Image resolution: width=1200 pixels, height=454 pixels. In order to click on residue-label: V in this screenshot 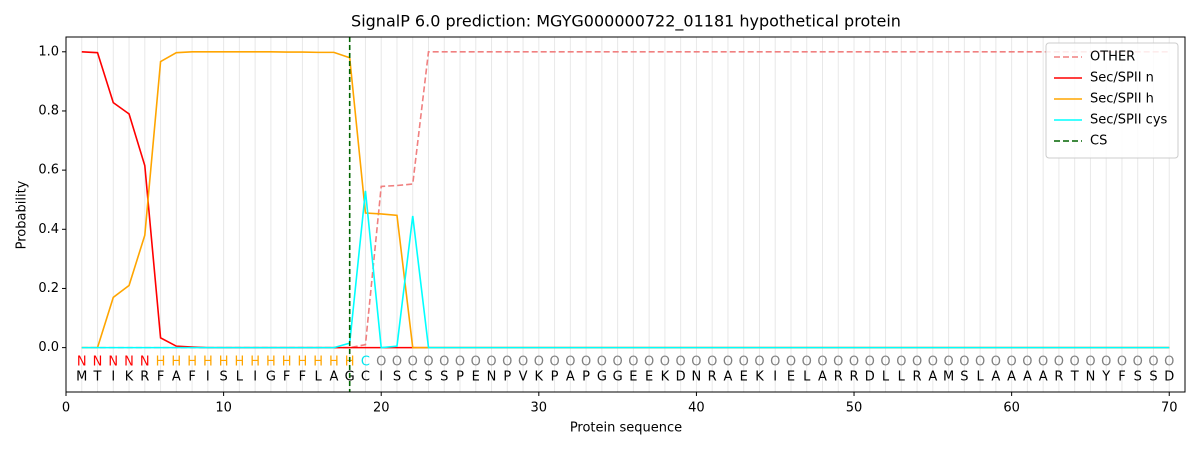, I will do `click(523, 377)`.